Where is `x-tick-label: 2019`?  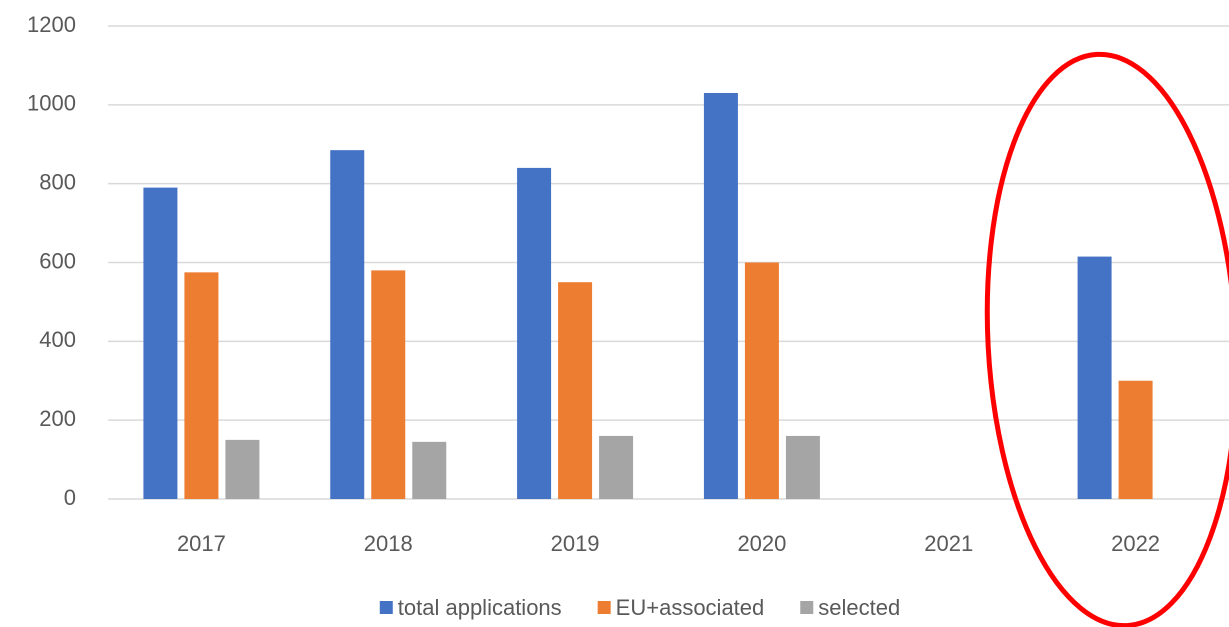
x-tick-label: 2019 is located at coordinates (575, 543).